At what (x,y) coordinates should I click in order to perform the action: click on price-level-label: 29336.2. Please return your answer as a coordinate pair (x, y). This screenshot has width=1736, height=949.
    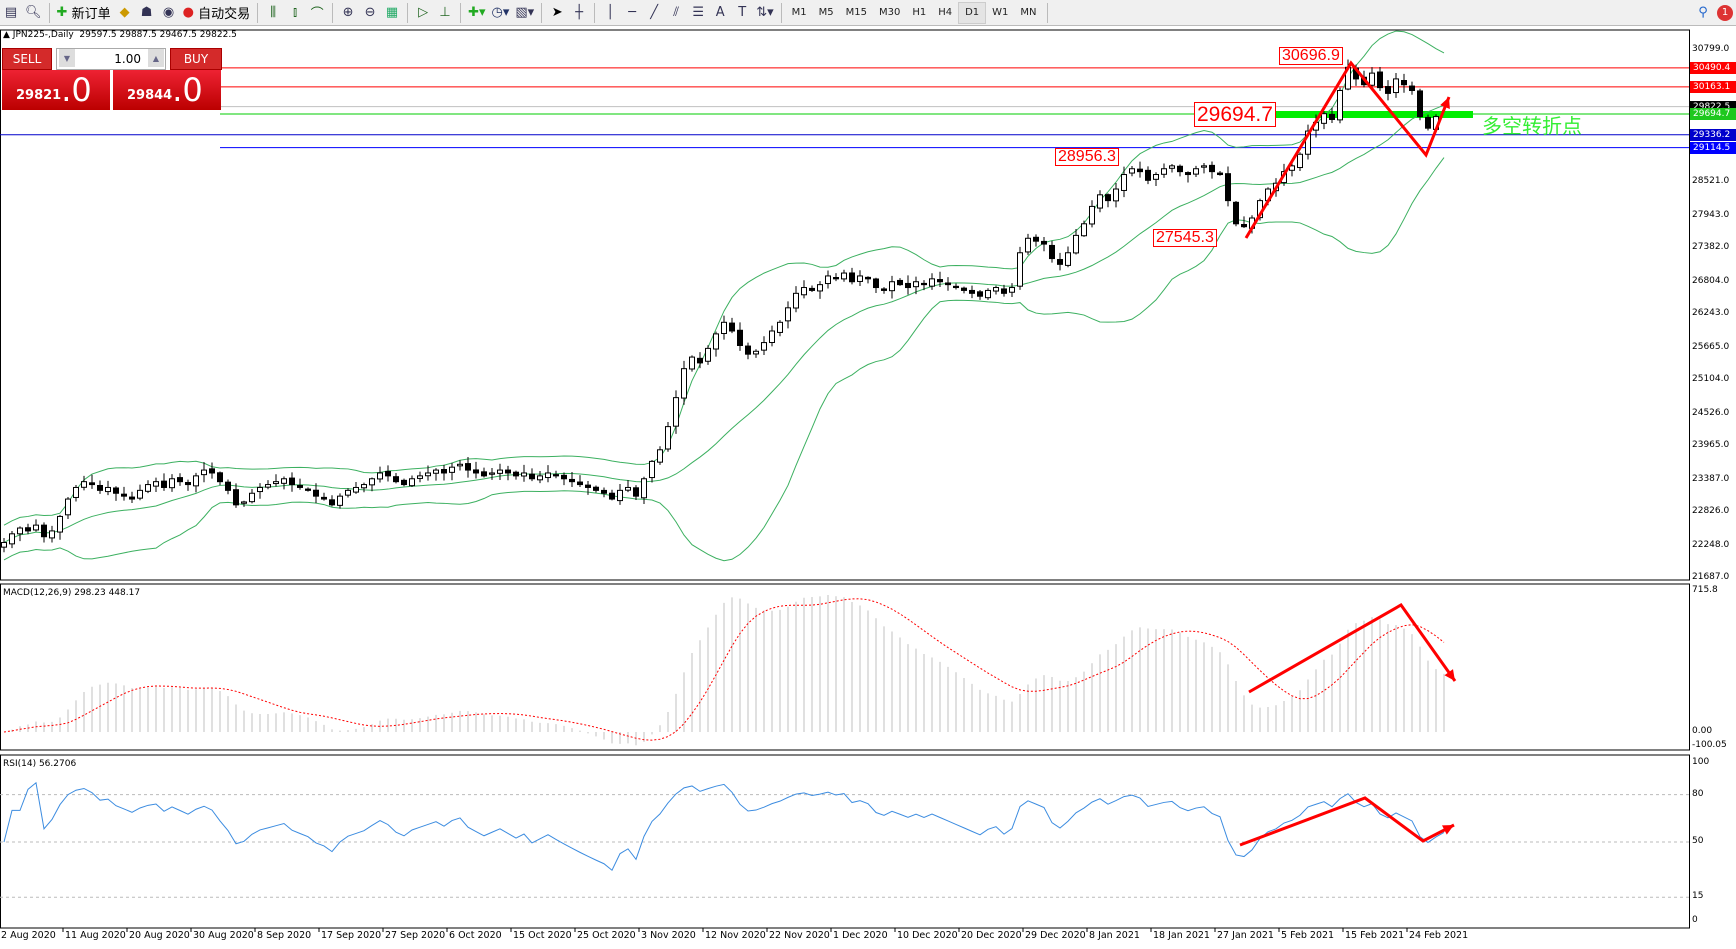
    Looking at the image, I should click on (1713, 134).